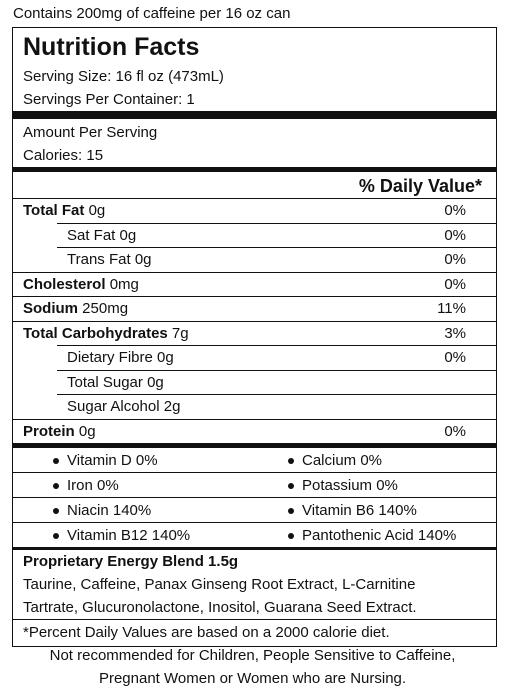 The width and height of the screenshot is (505, 700). What do you see at coordinates (50, 308) in the screenshot?
I see `nutrient-name: Sodium` at bounding box center [50, 308].